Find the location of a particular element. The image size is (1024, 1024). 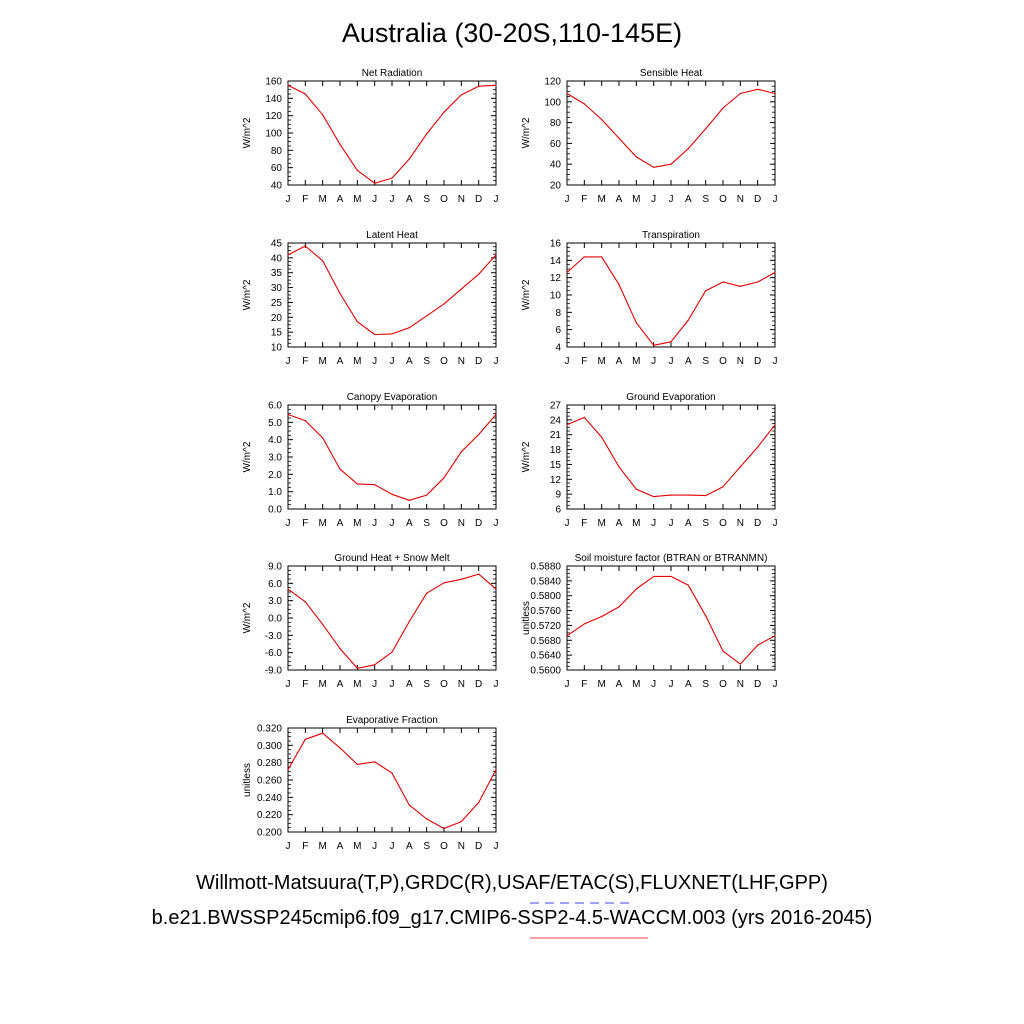

panel-title: Net Radiation is located at coordinates (392, 73).